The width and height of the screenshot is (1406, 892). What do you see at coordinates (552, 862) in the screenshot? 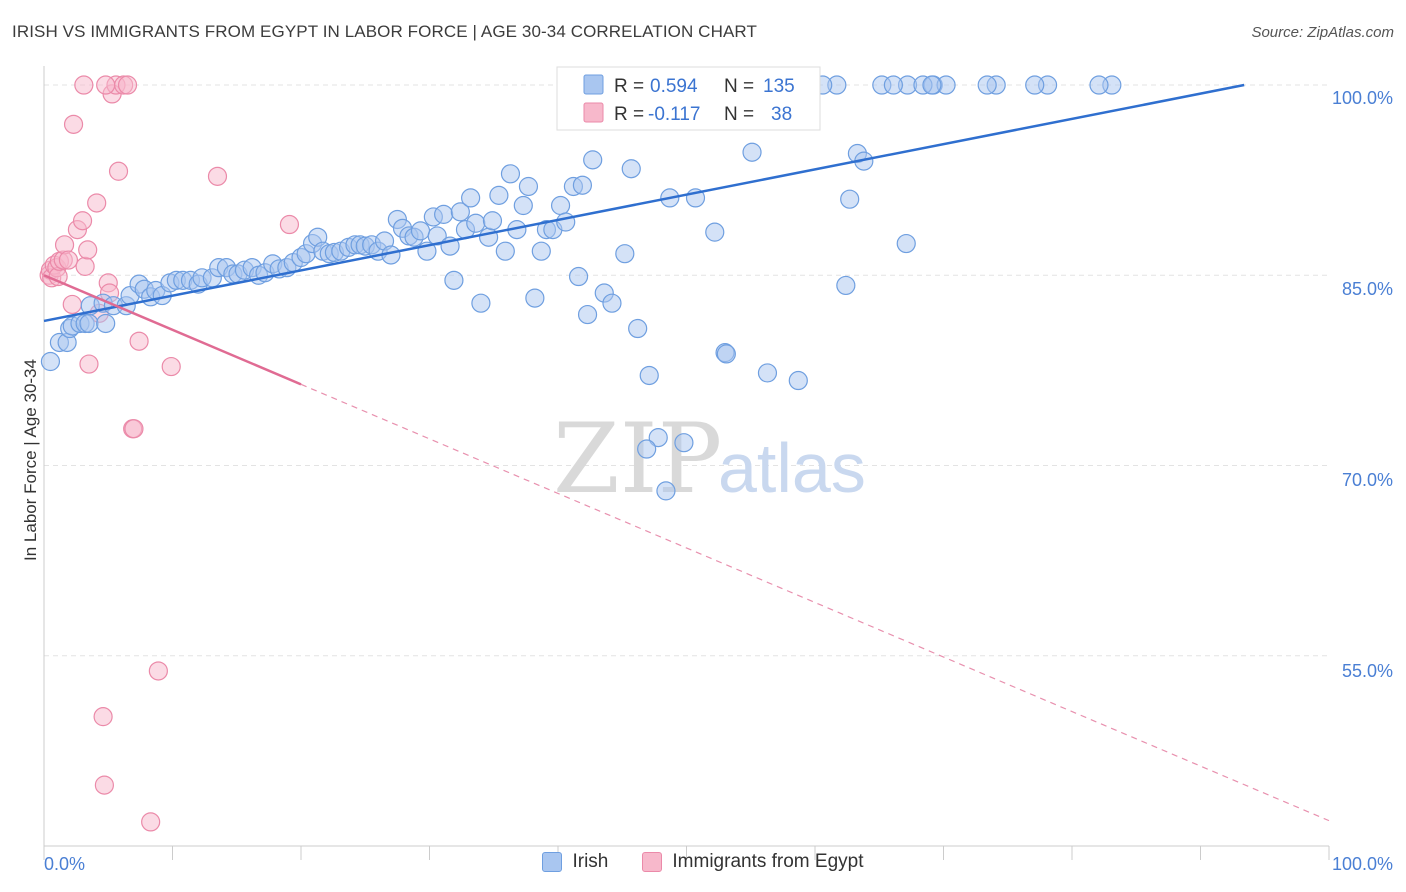
I see `irish-swatch` at bounding box center [552, 862].